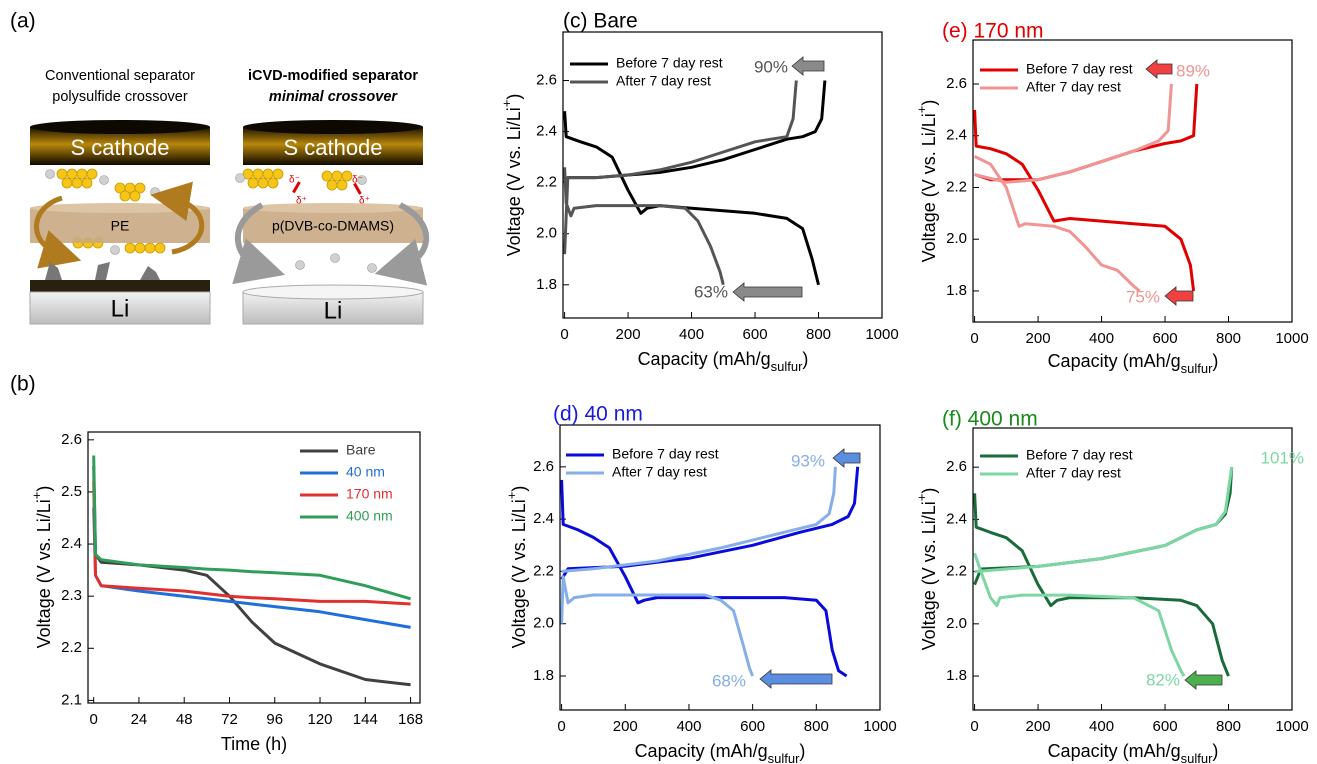 The image size is (1317, 764). Describe the element at coordinates (1163, 679) in the screenshot. I see `annotation: 82%` at that location.